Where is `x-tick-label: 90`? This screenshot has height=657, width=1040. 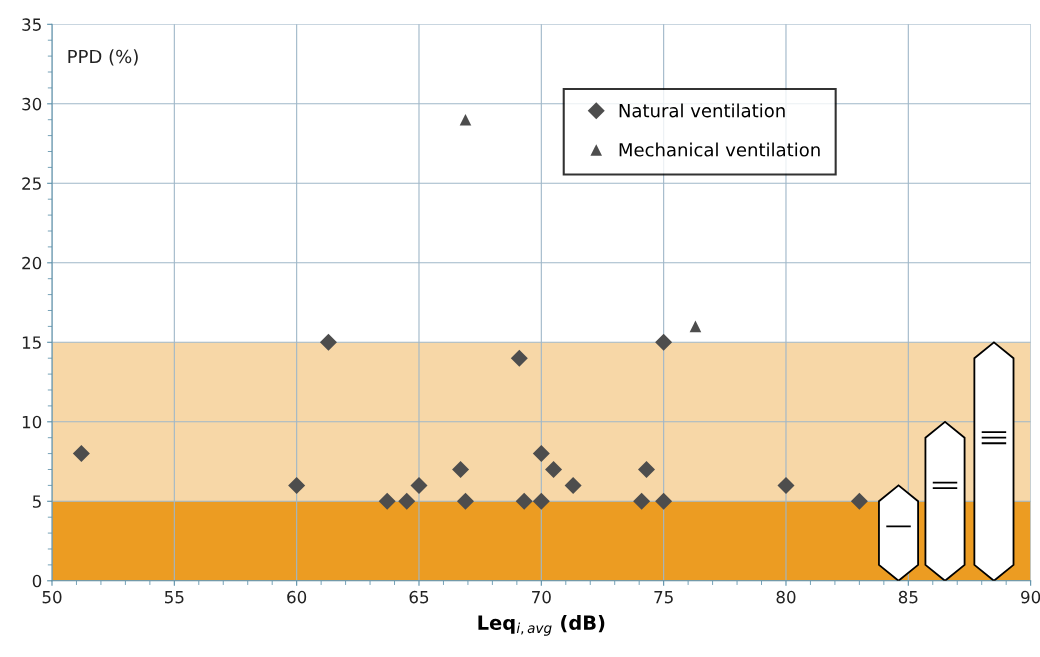
x-tick-label: 90 is located at coordinates (1030, 597).